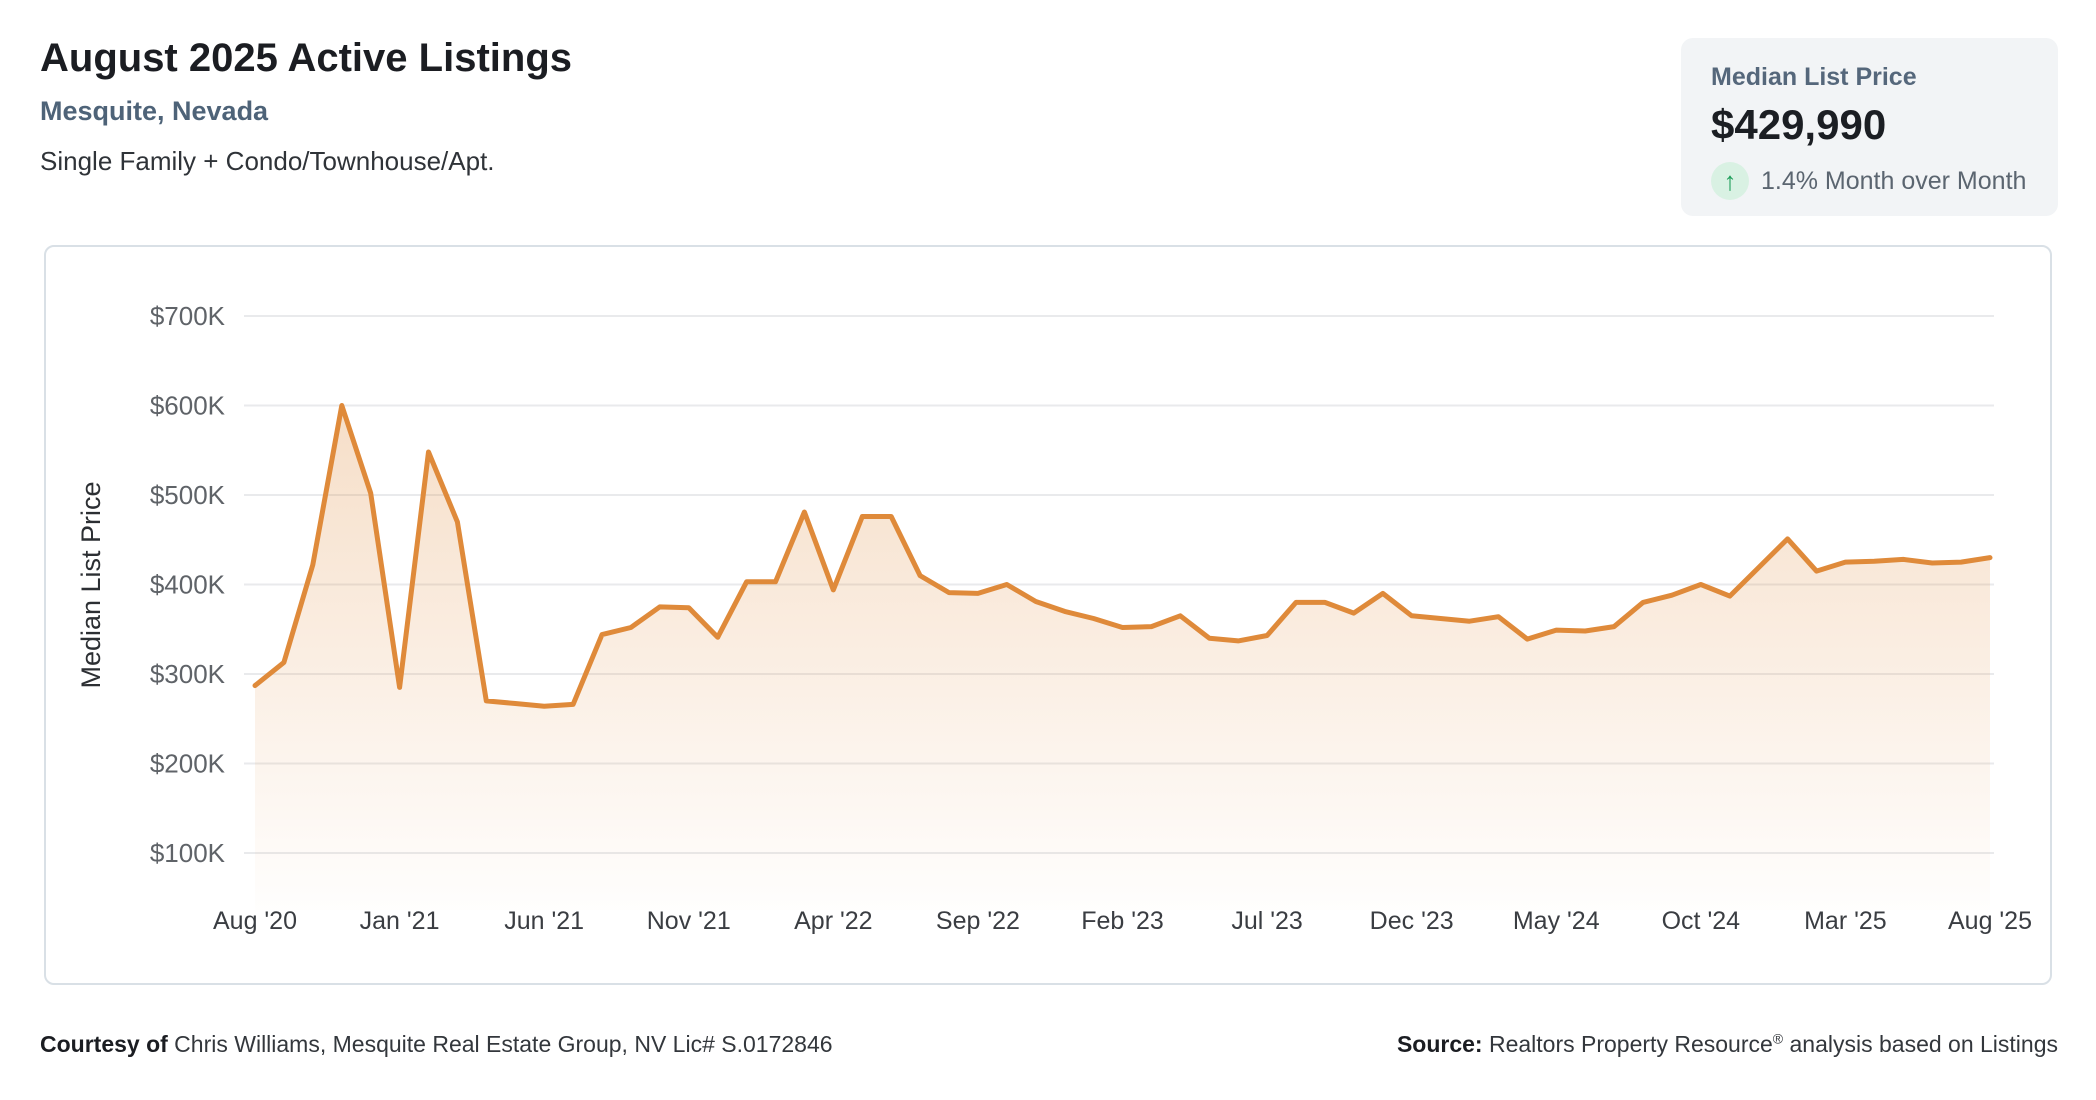 This screenshot has height=1100, width=2096. I want to click on x-tick-label: Apr '22, so click(833, 921).